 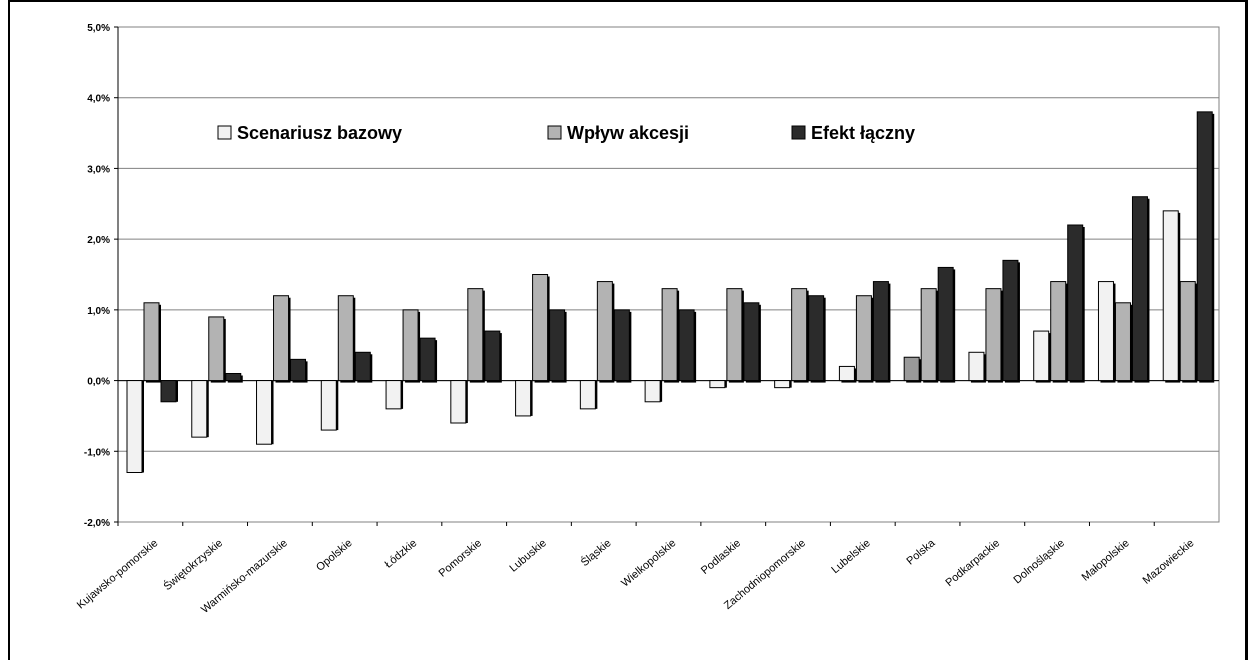 I want to click on y-tick-label: 2,0%, so click(x=98, y=240).